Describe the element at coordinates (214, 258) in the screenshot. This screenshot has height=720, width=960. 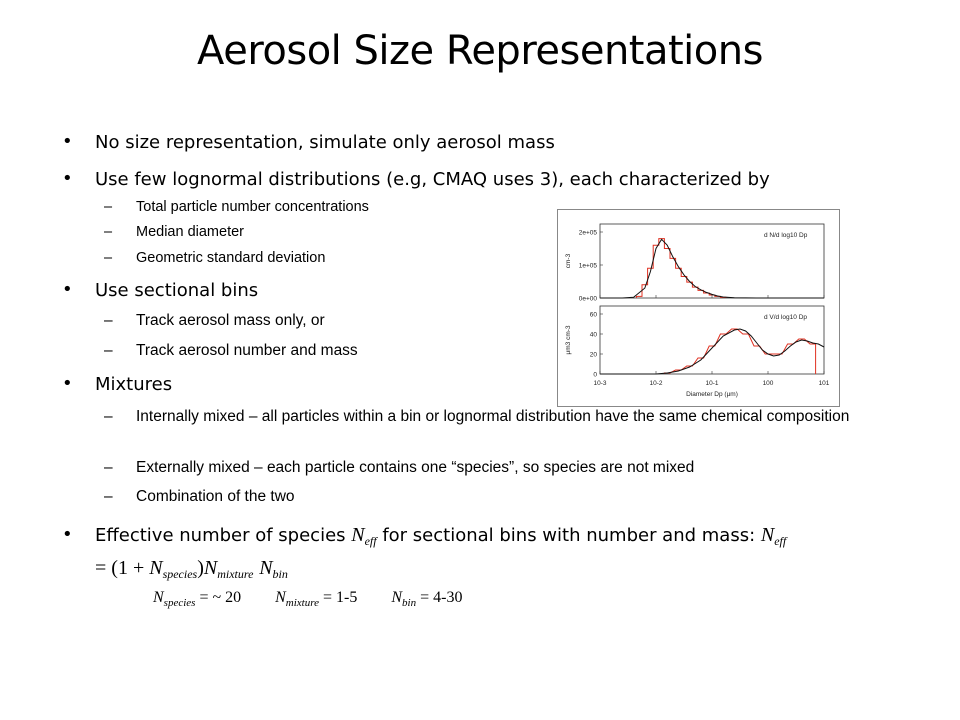
I see `sub-bullet-geometric-std: Geometric standard deviation` at that location.